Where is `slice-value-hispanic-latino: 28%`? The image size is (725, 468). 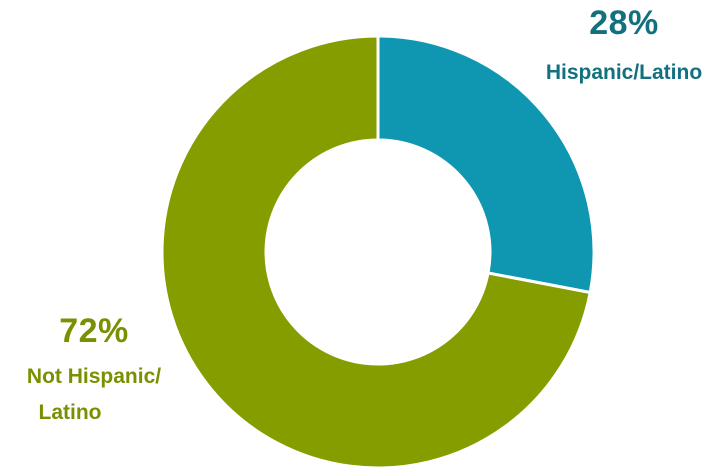 slice-value-hispanic-latino: 28% is located at coordinates (624, 23).